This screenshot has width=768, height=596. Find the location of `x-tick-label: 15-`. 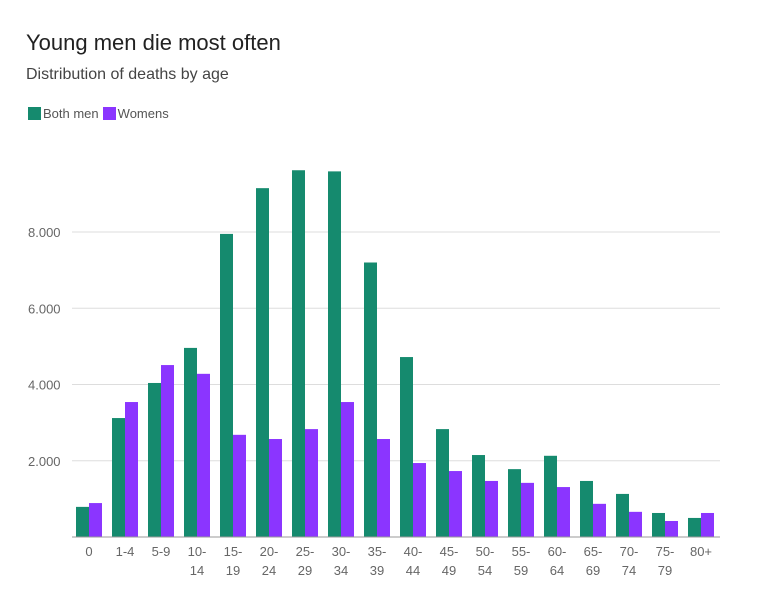

x-tick-label: 15- is located at coordinates (233, 551).